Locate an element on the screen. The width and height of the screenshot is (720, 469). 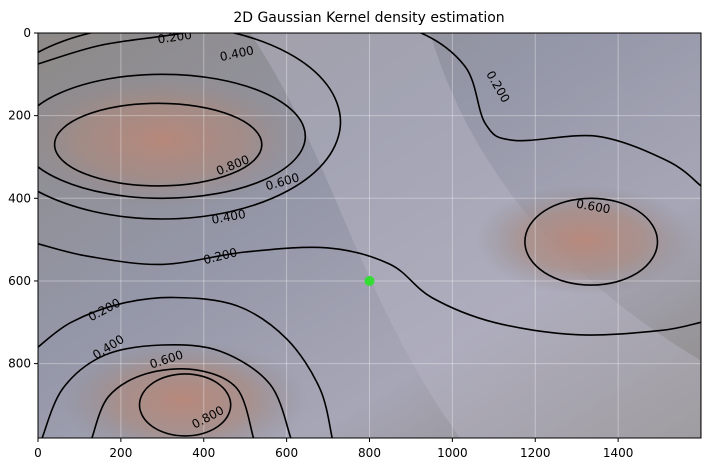
mound-bottom-left is located at coordinates (183, 389).